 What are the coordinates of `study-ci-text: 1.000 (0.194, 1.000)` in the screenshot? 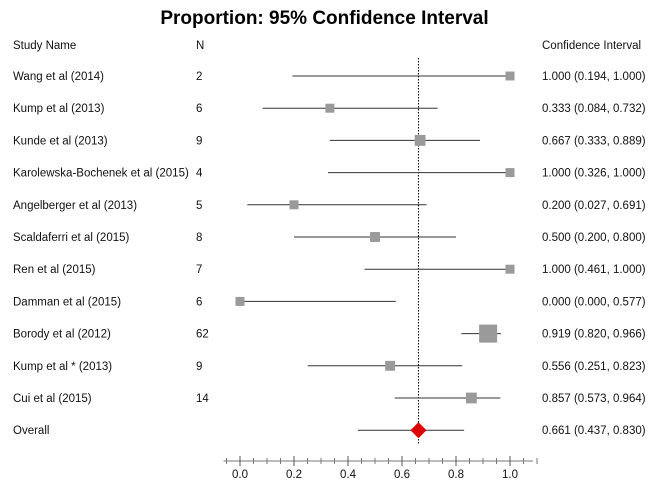 It's located at (594, 77).